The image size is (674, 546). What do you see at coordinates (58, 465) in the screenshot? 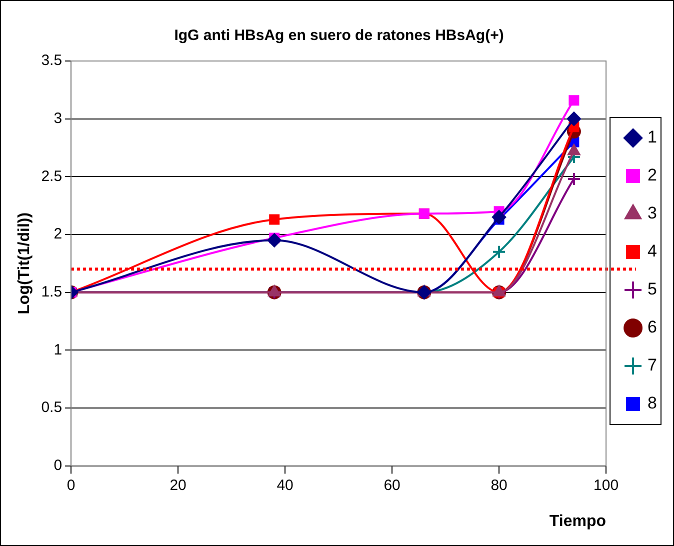
I see `y-tick-label: 0` at bounding box center [58, 465].